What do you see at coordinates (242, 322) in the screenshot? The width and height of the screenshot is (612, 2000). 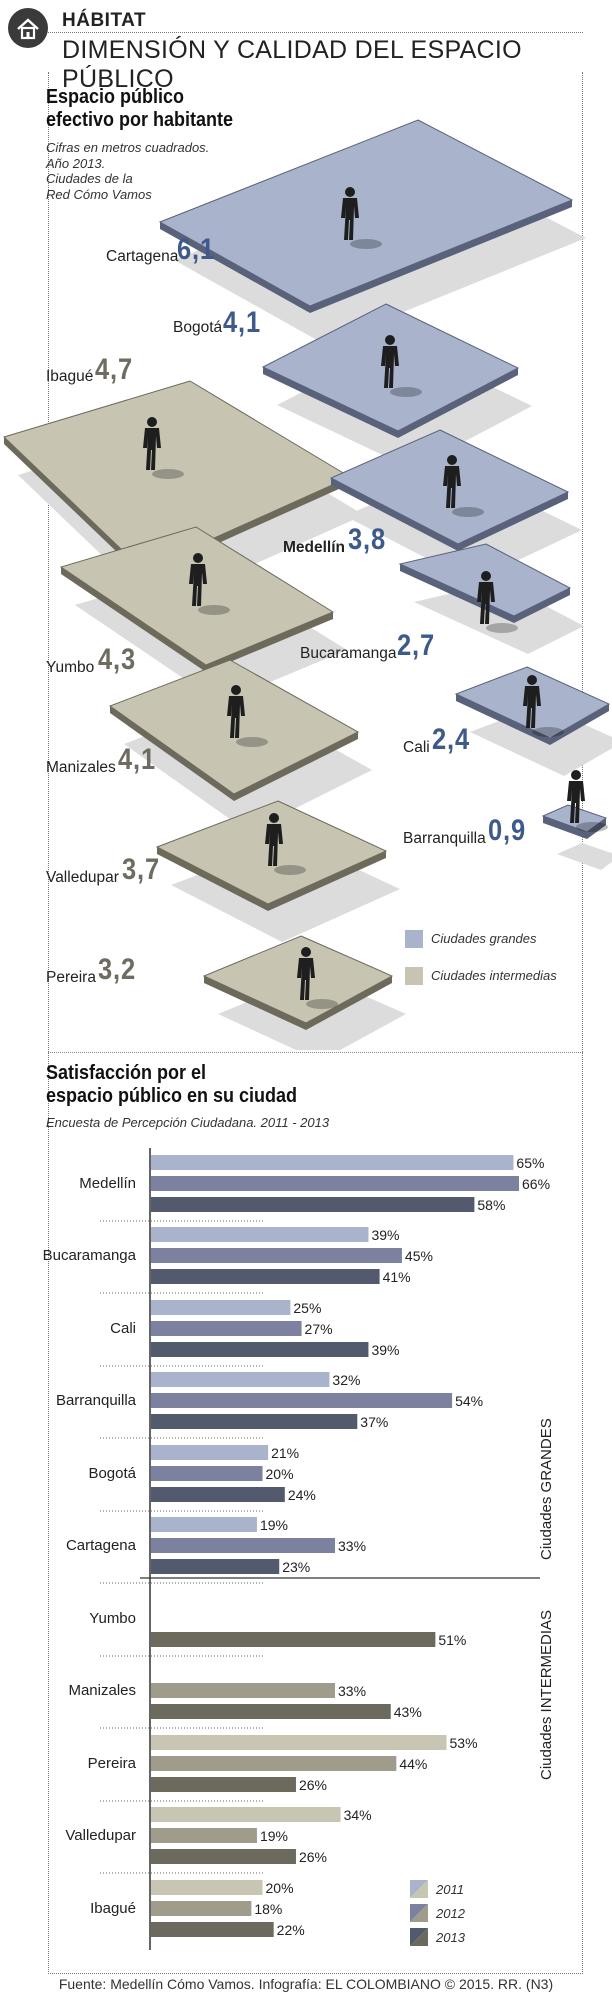 I see `city-value-bogotá: 4,1` at bounding box center [242, 322].